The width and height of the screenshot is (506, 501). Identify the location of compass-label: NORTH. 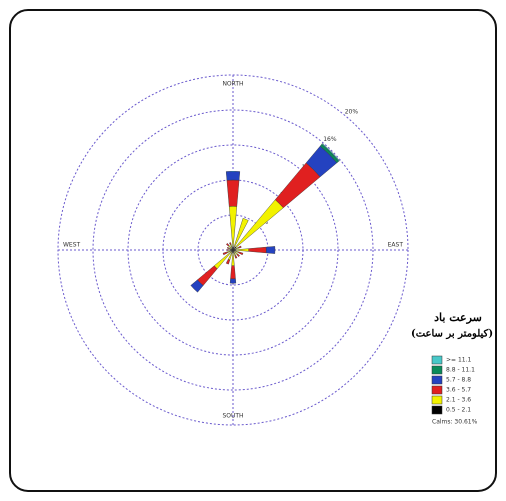
(232, 84).